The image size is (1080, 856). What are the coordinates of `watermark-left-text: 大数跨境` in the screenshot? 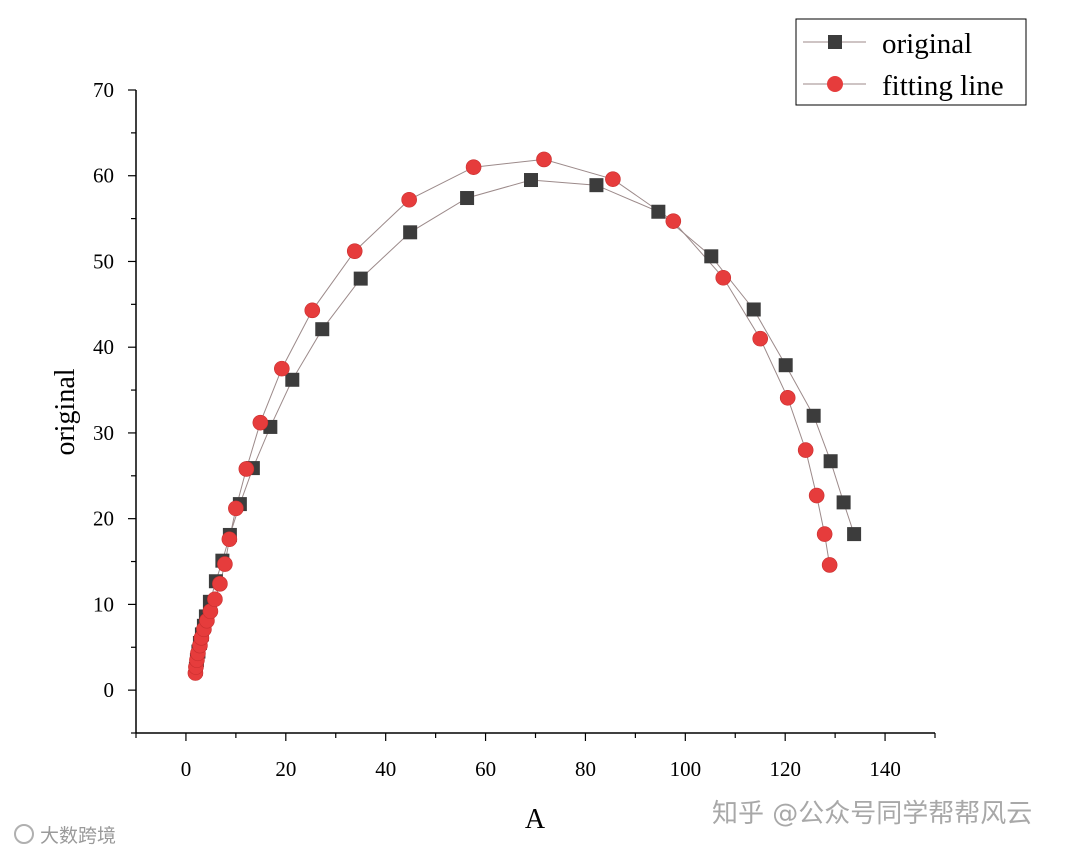 It's located at (78, 836).